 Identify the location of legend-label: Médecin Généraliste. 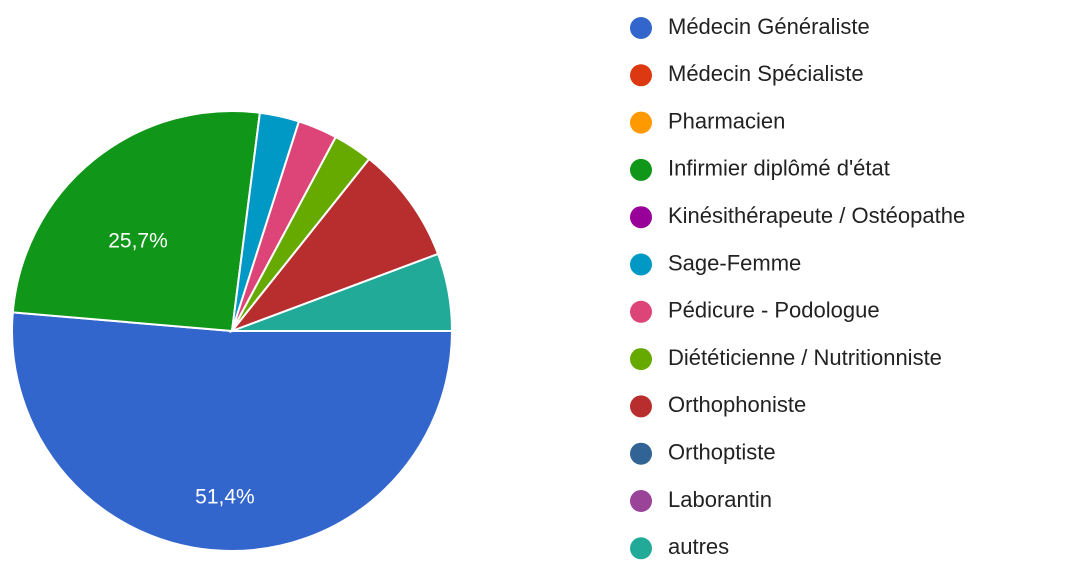
(769, 26).